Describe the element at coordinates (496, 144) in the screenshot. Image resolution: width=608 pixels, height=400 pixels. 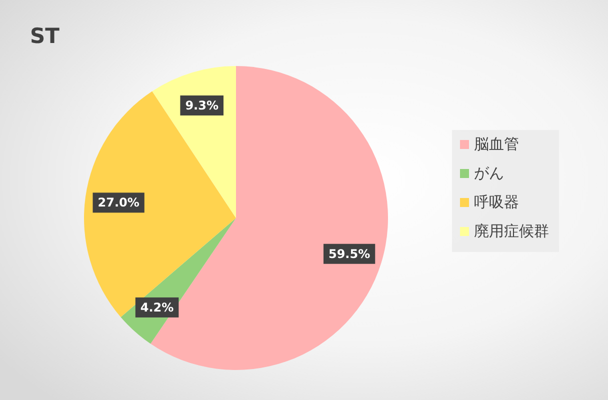
I see `legend-label: 脳血管` at that location.